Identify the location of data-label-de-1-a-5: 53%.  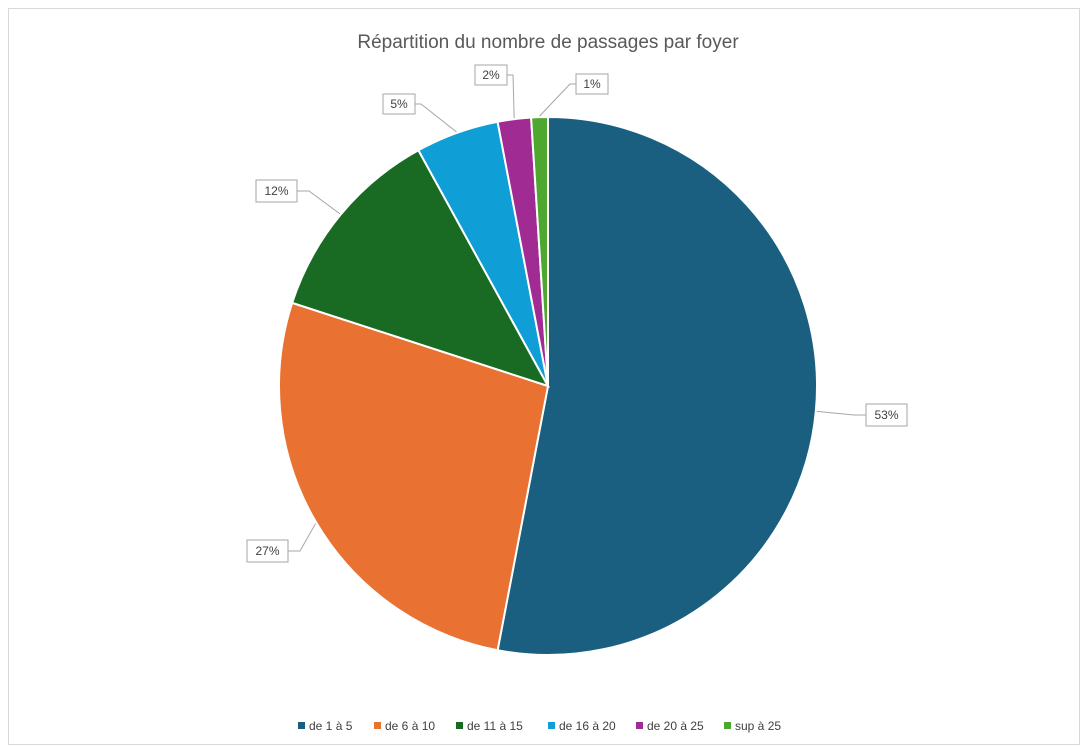
(886, 415).